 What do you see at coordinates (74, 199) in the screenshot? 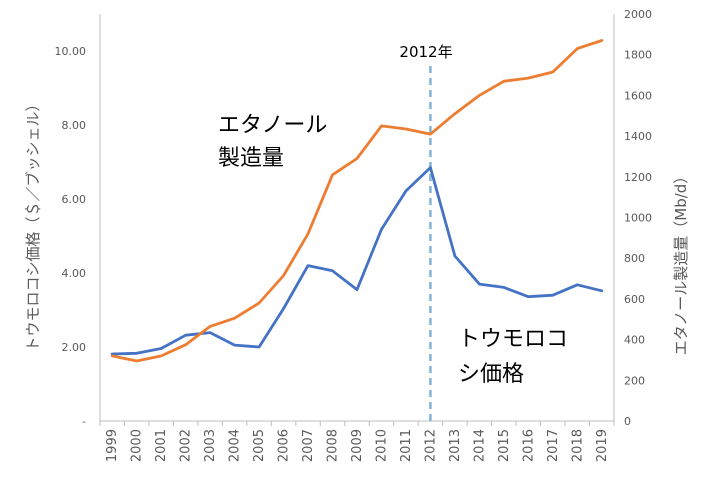
I see `left-tick-label: 6.00` at bounding box center [74, 199].